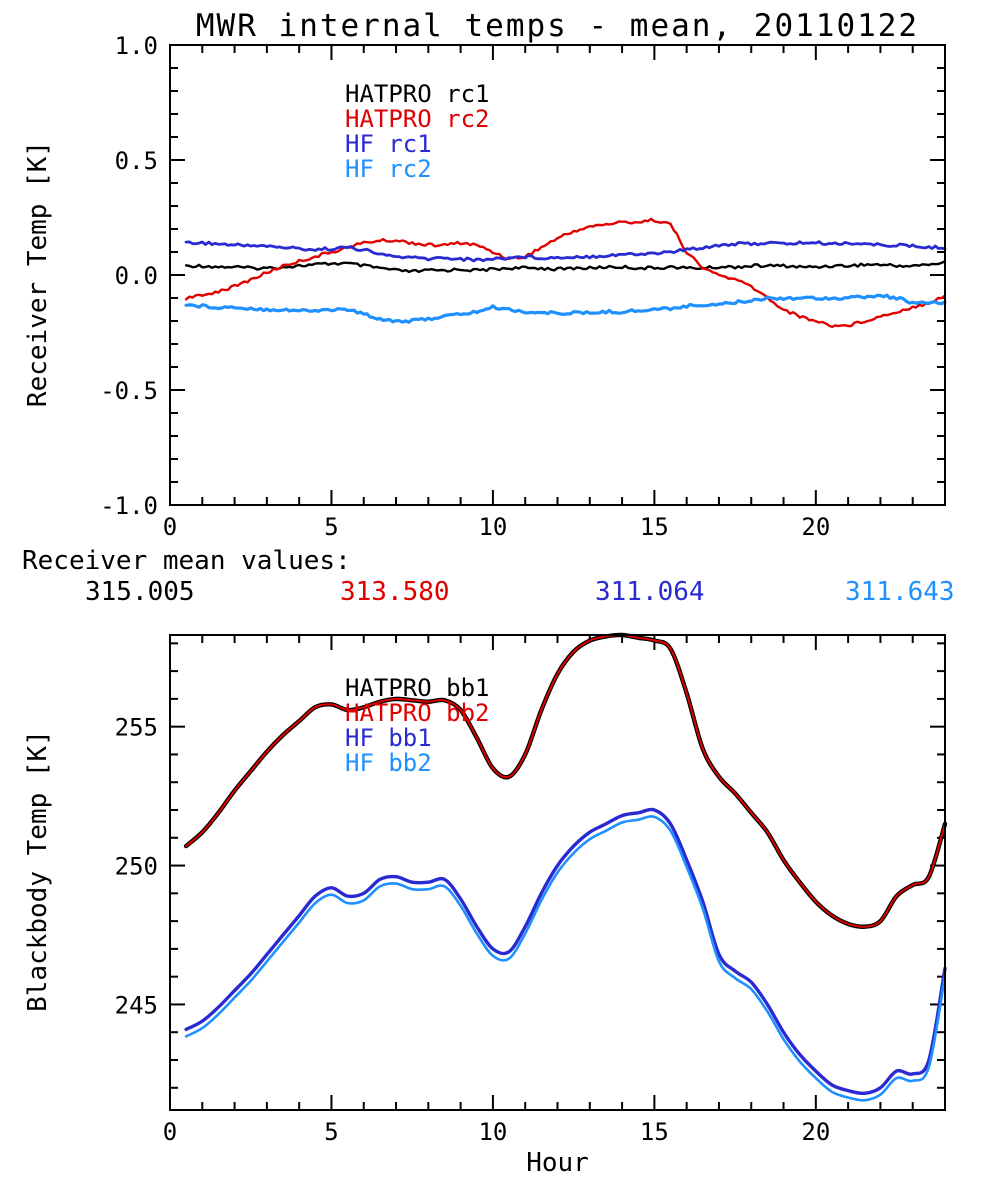 Image resolution: width=1000 pixels, height=1200 pixels. What do you see at coordinates (38, 871) in the screenshot?
I see `blackbody-y-axis-label: Blackbody Temp [K]` at bounding box center [38, 871].